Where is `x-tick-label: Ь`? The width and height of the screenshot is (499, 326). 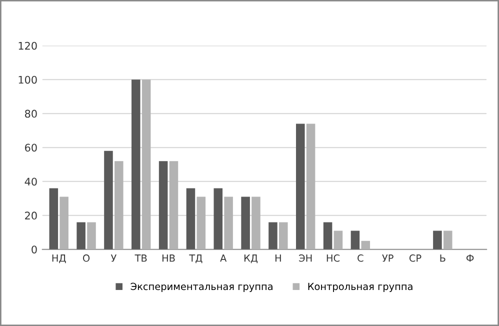 x-tick-label: Ь is located at coordinates (443, 258).